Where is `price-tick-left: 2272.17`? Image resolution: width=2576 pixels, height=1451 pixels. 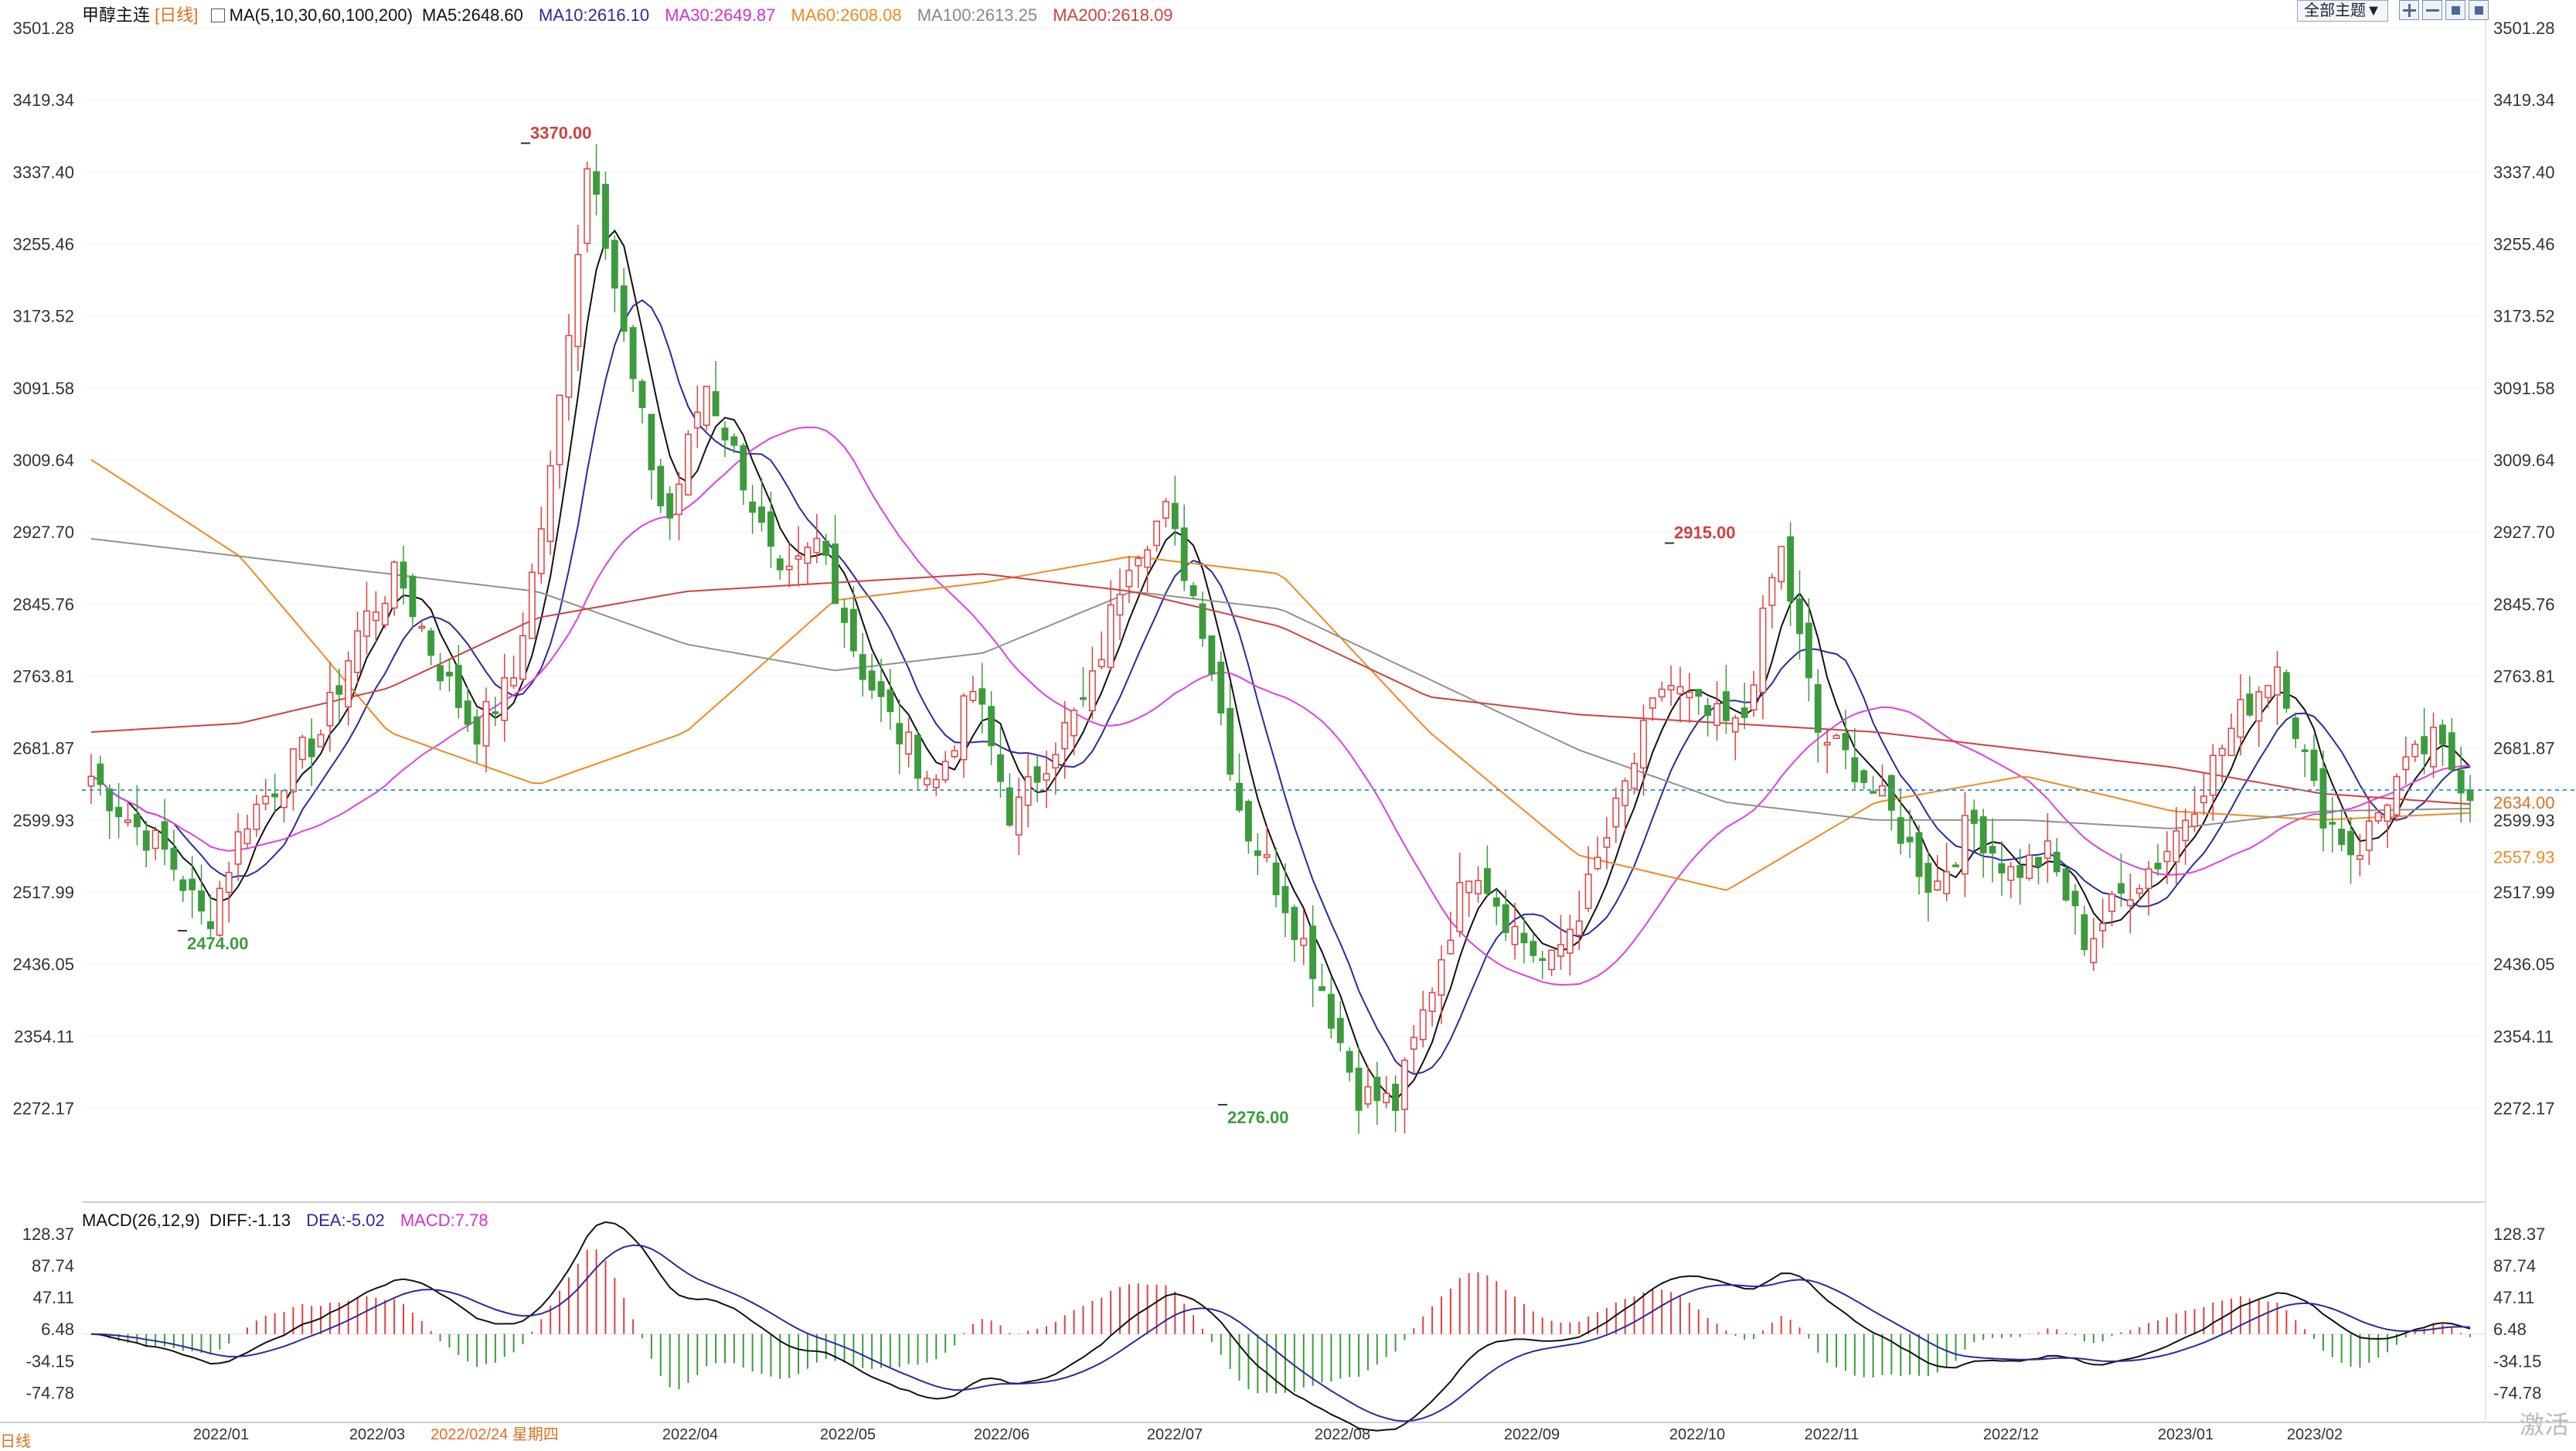 price-tick-left: 2272.17 is located at coordinates (43, 1108).